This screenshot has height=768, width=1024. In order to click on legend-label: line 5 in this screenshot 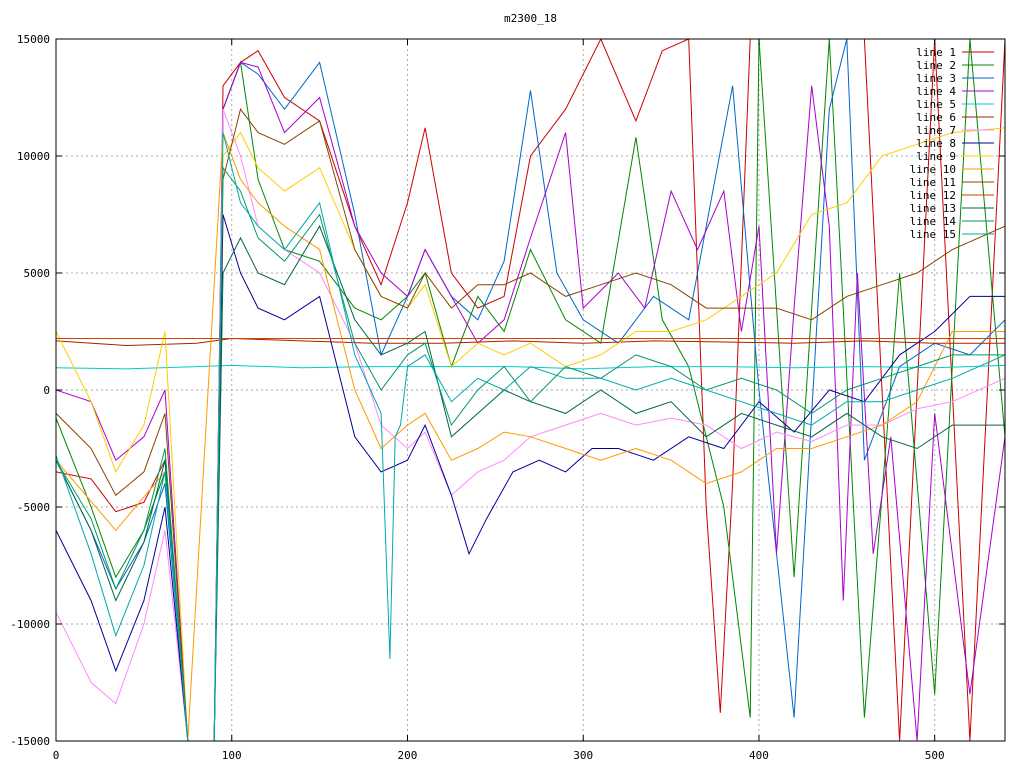, I will do `click(936, 104)`.